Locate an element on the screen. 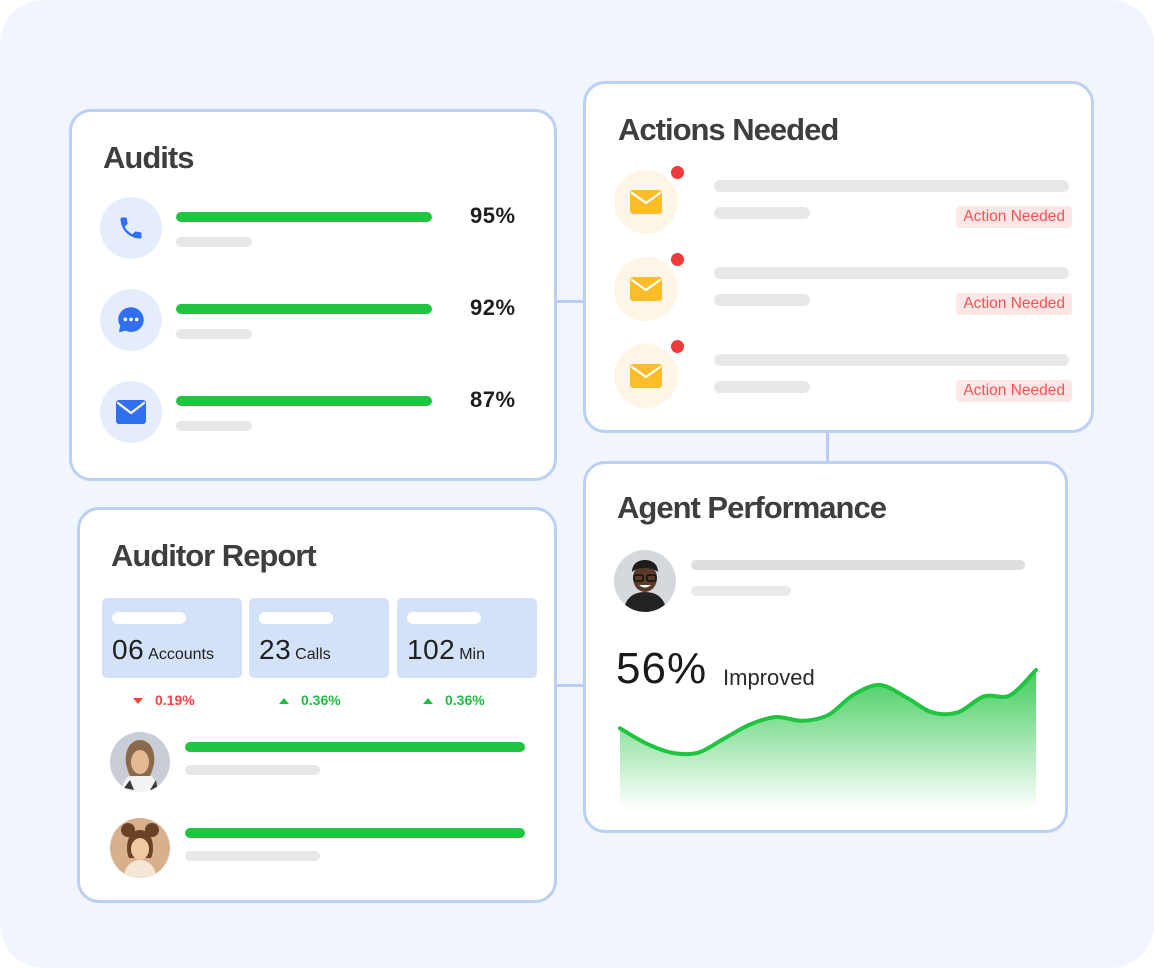  trend-down-indicator: 0.19% is located at coordinates (164, 700).